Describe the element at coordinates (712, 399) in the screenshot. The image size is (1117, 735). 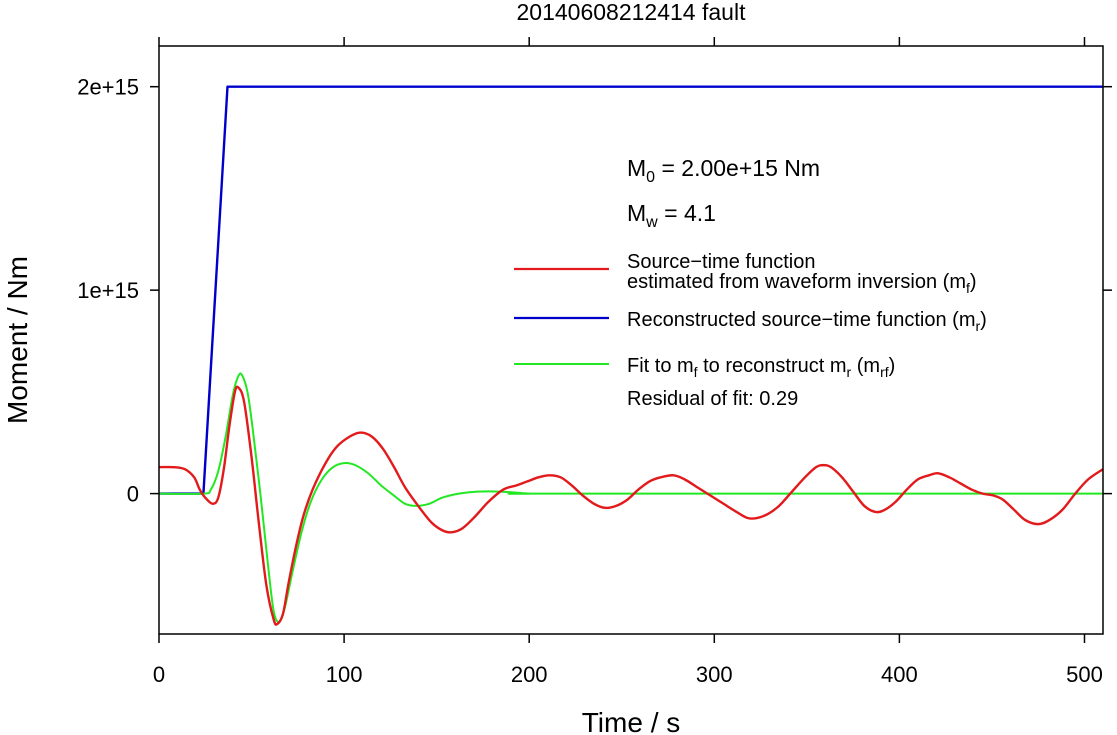
I see `residual-annotation: Residual of fit: 0.29` at that location.